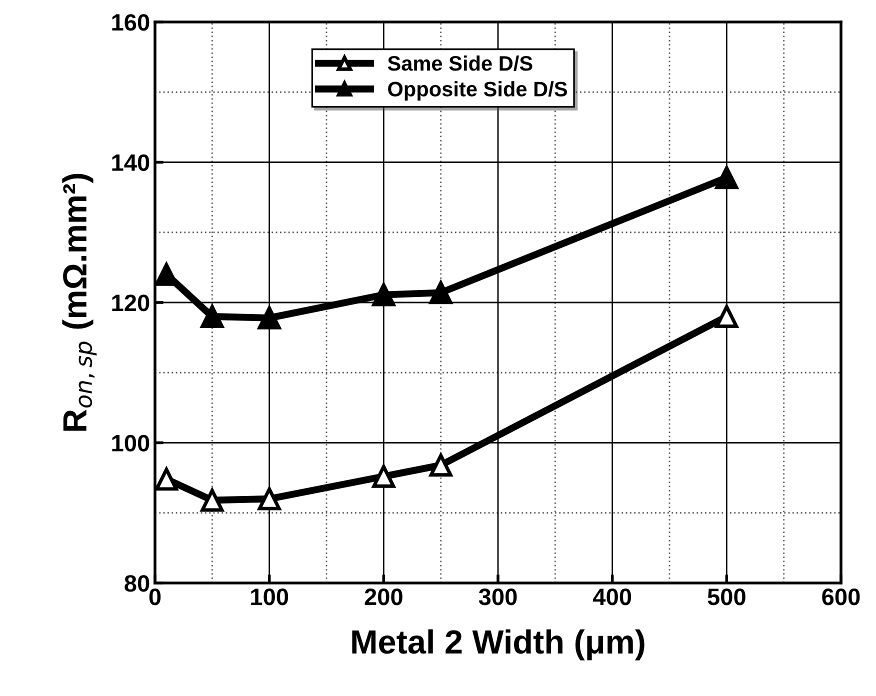  I want to click on x-tick-label: 500, so click(727, 597).